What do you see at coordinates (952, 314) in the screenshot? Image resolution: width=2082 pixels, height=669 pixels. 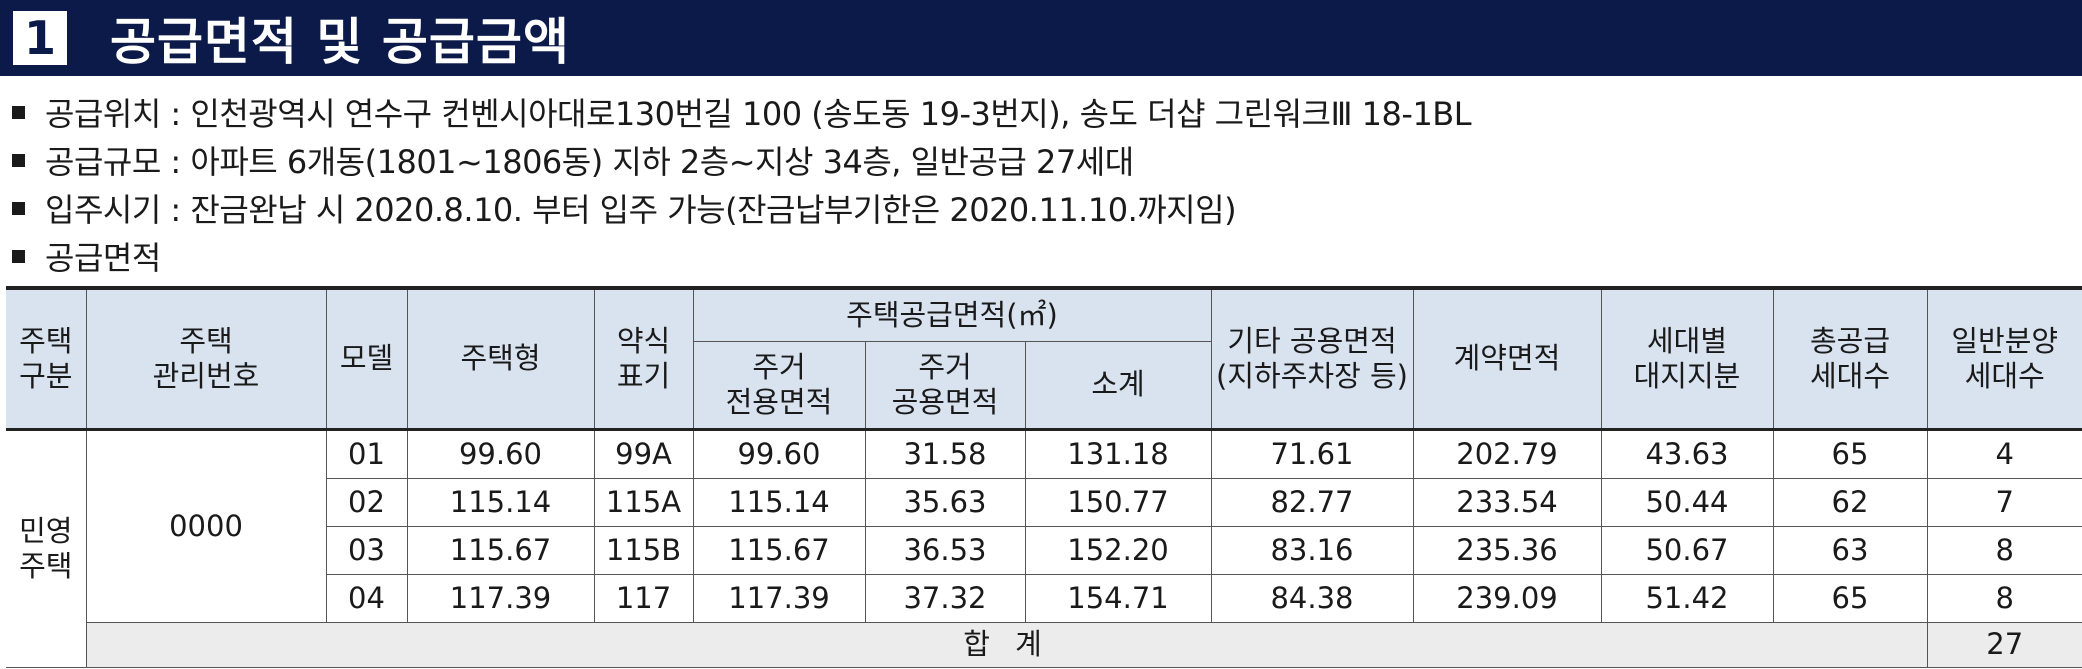 I see `th-supply-area-group: 주택공급면적(㎡)` at bounding box center [952, 314].